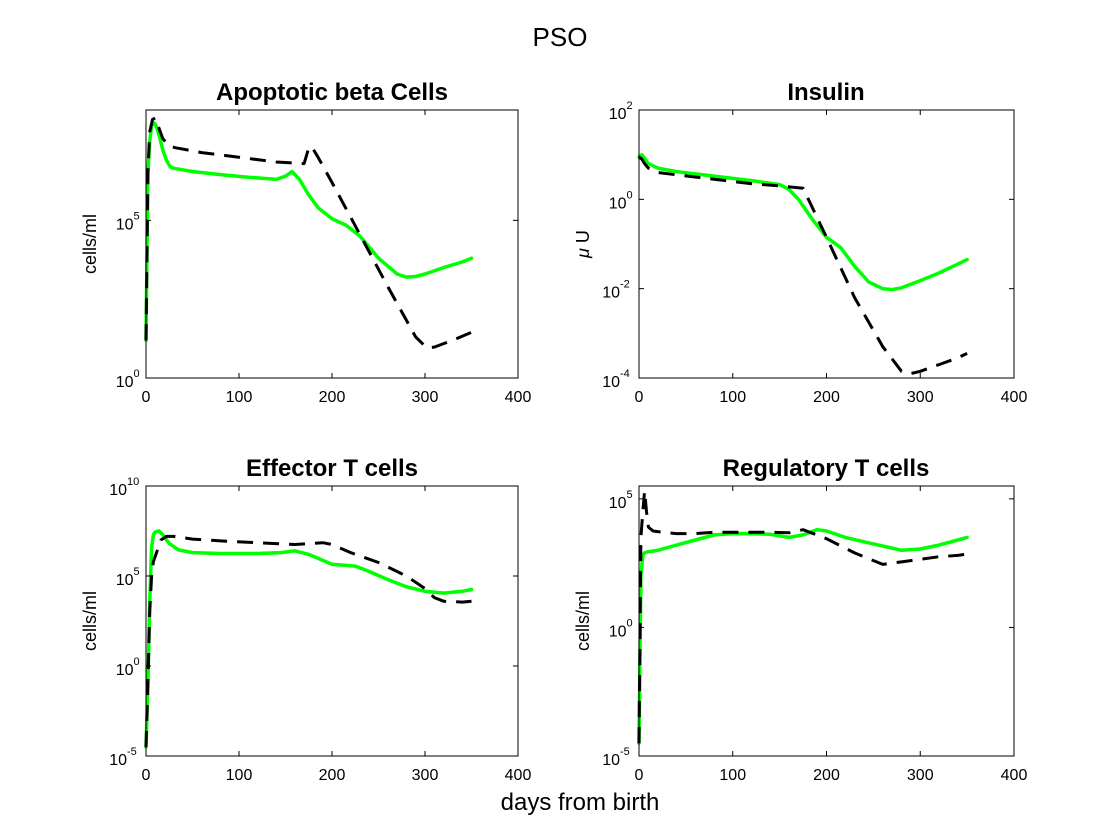 This screenshot has height=840, width=1120. I want to click on subplot-title: Insulin, so click(825, 92).